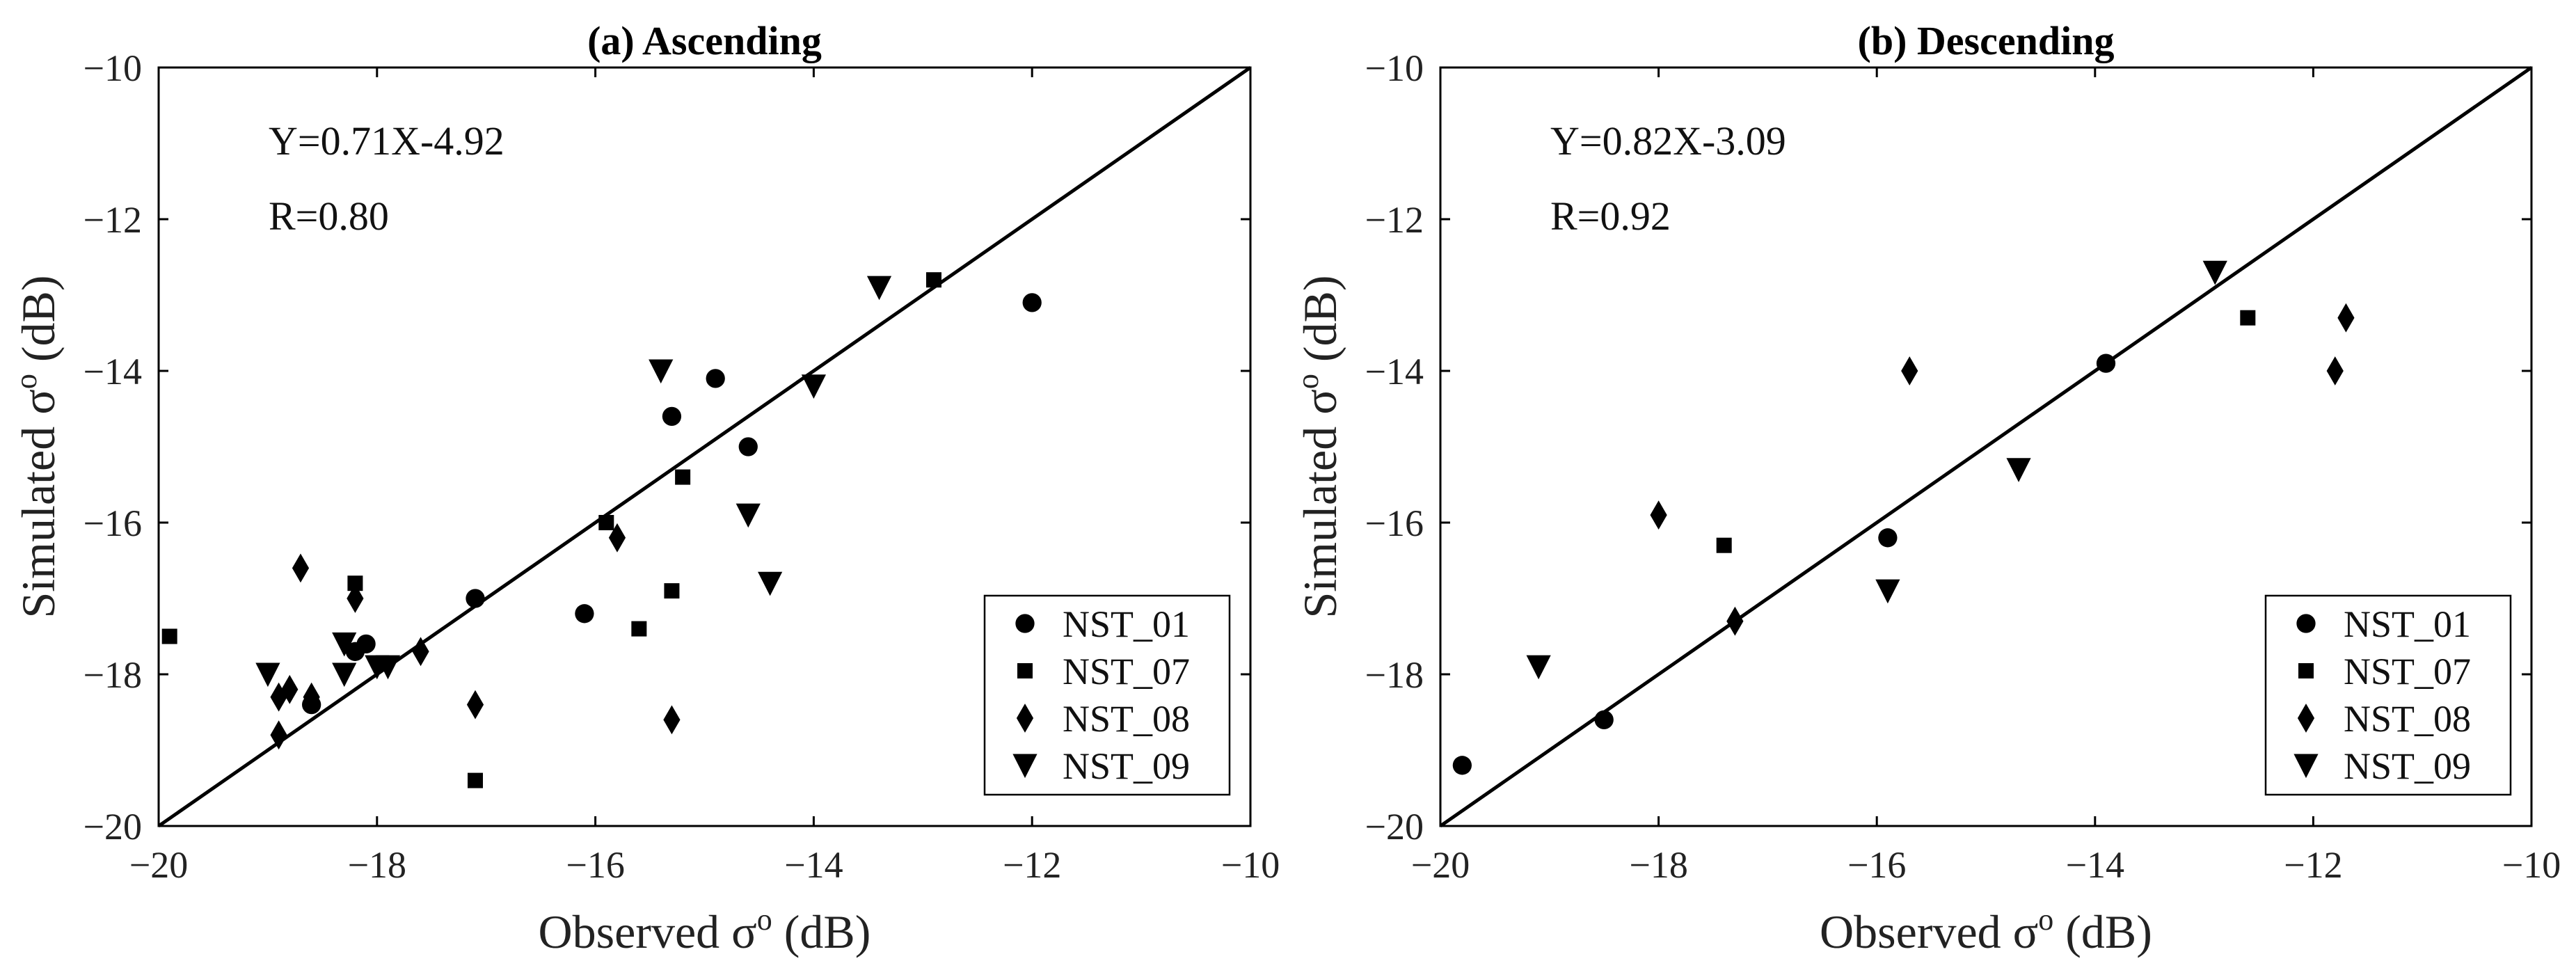  Describe the element at coordinates (1394, 68) in the screenshot. I see `y-tick-label: −10` at that location.